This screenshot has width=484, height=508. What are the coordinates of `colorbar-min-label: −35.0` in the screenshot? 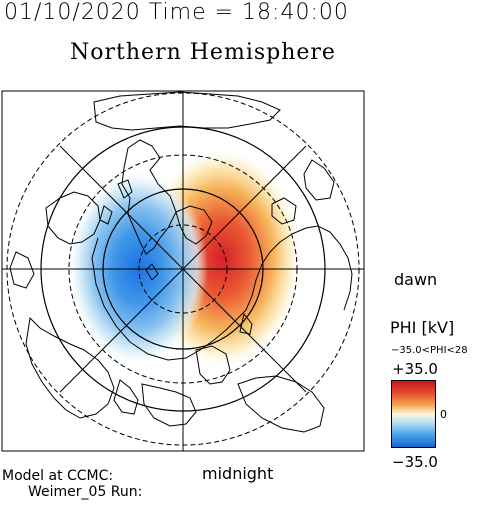 It's located at (415, 462).